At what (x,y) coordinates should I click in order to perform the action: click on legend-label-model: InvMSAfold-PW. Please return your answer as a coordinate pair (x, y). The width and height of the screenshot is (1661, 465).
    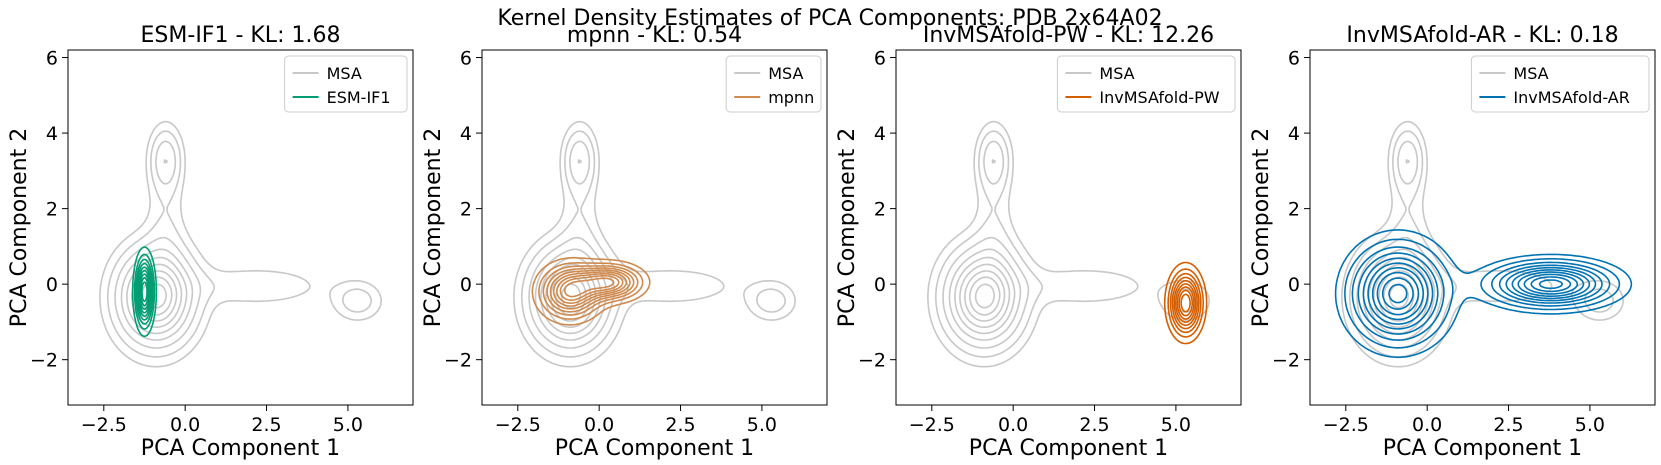
    Looking at the image, I should click on (1159, 97).